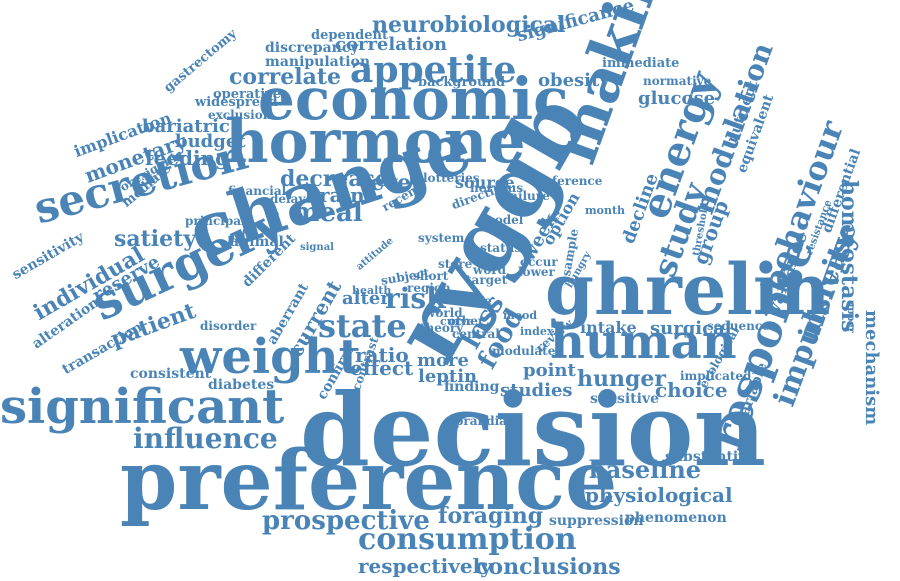 This screenshot has width=900, height=581. I want to click on cloud-word: studies, so click(536, 390).